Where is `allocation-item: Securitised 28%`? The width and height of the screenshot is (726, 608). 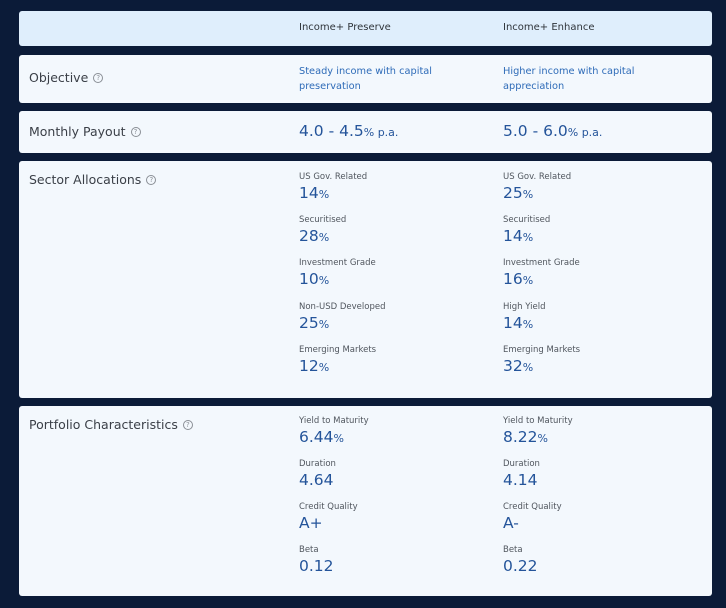
allocation-item: Securitised 28% is located at coordinates (322, 230).